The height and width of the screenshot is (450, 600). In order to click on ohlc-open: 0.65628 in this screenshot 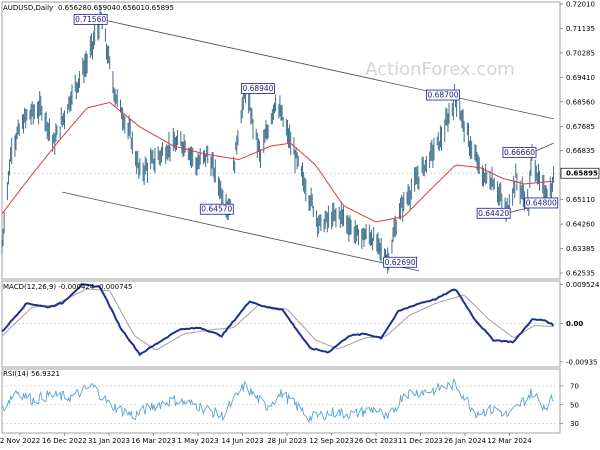, I will do `click(72, 8)`.